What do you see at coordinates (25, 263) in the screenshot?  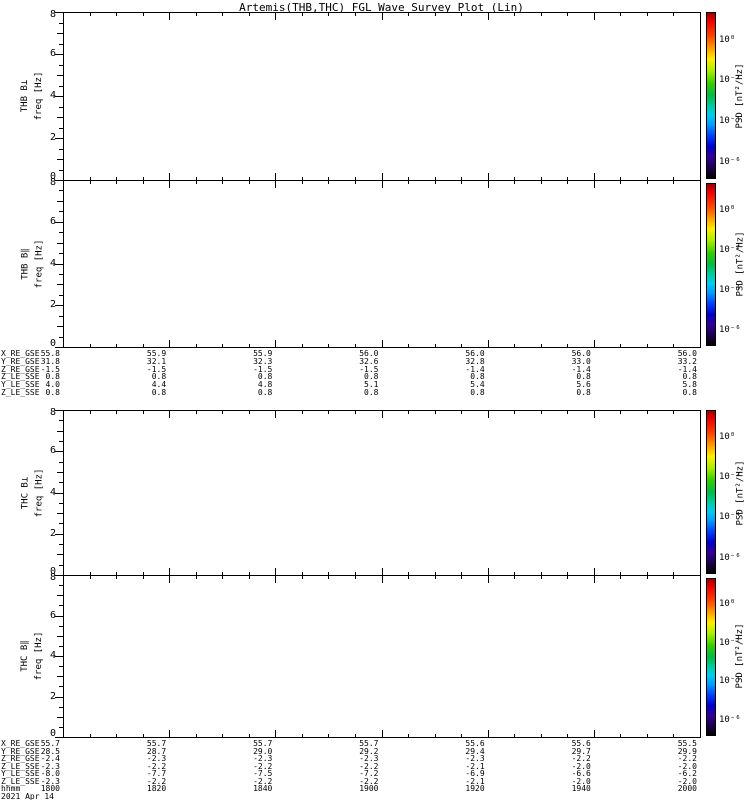 I see `panel-label: THB B∥` at bounding box center [25, 263].